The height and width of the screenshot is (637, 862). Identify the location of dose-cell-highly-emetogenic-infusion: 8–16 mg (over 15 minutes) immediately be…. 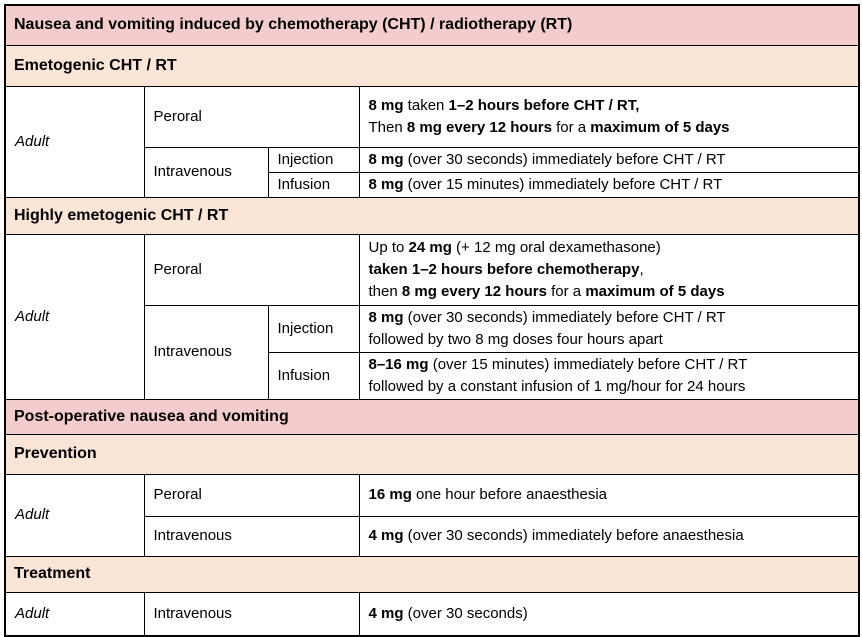
(609, 375).